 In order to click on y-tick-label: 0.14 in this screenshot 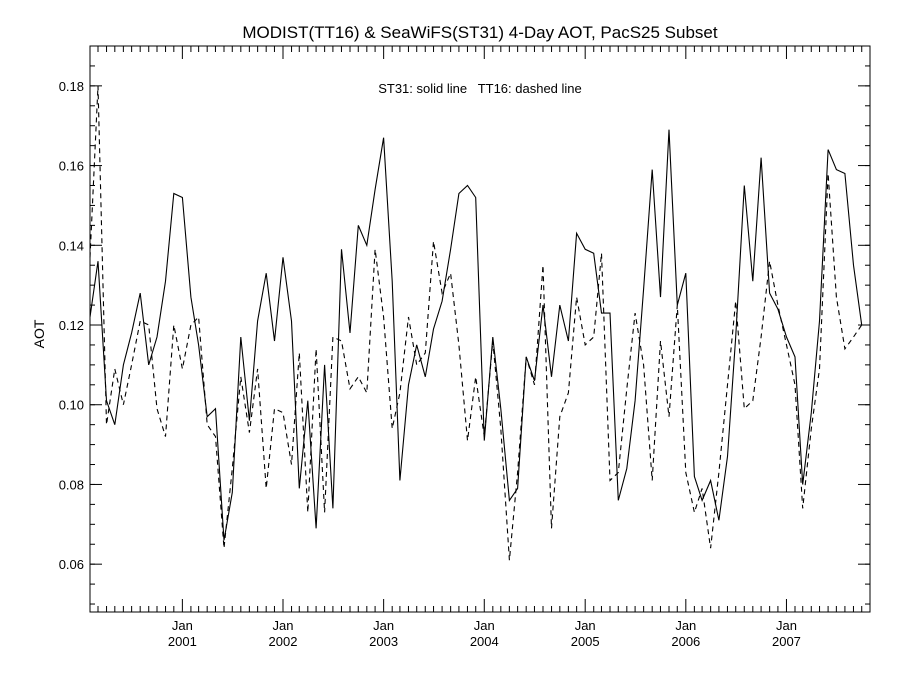, I will do `click(71, 245)`.